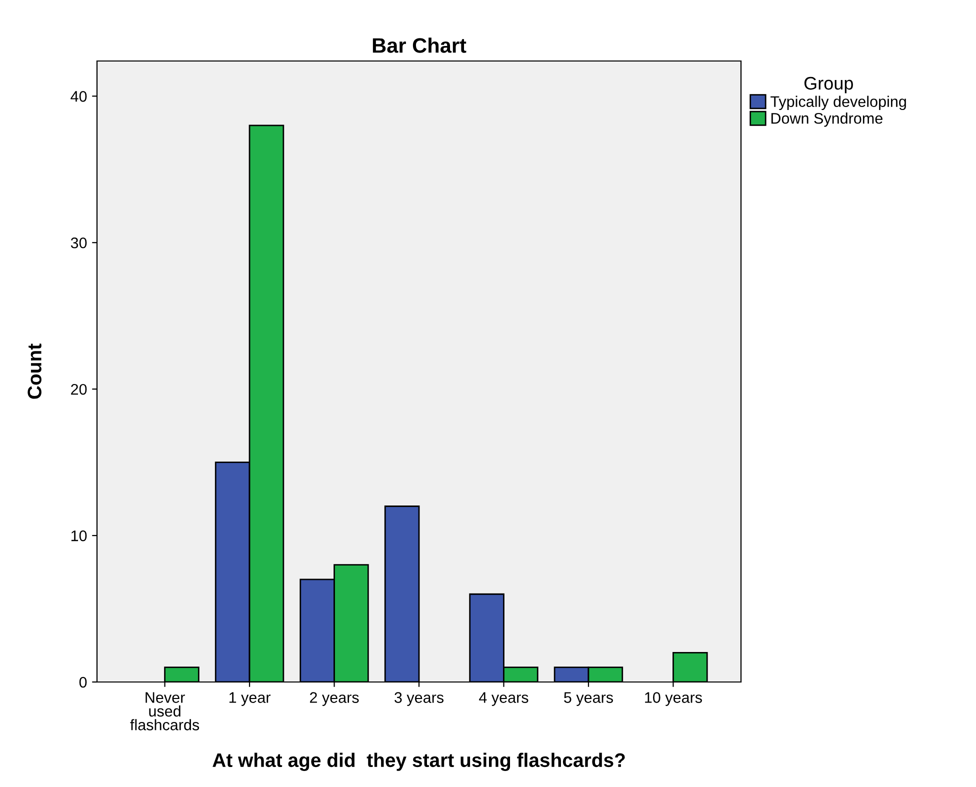 The width and height of the screenshot is (976, 787). I want to click on x-axis-title: At what age did they start using flashcards?, so click(418, 761).